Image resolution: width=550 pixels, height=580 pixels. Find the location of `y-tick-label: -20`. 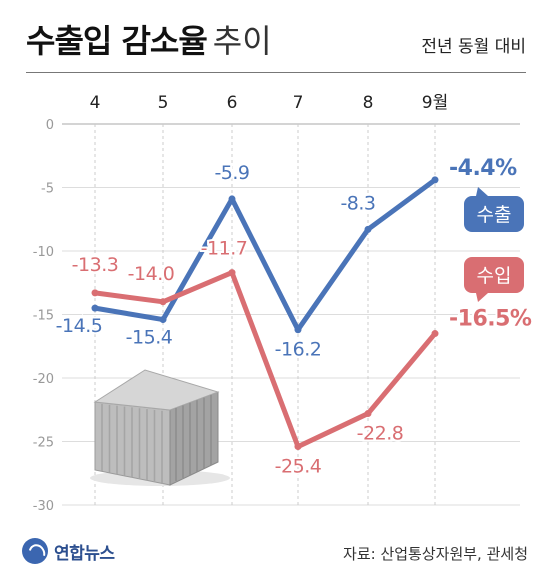

y-tick-label: -20 is located at coordinates (43, 379).